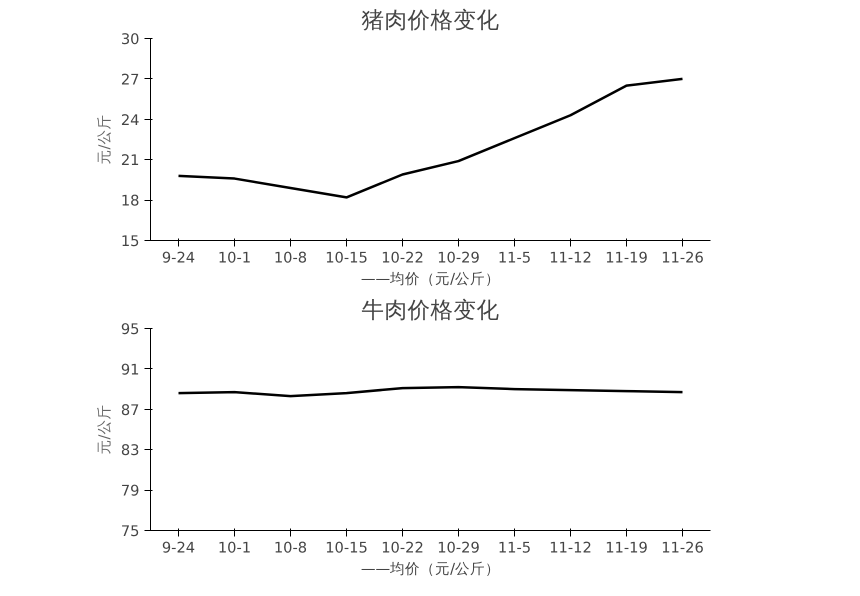  Describe the element at coordinates (130, 531) in the screenshot. I see `y-tick-label: 75` at that location.